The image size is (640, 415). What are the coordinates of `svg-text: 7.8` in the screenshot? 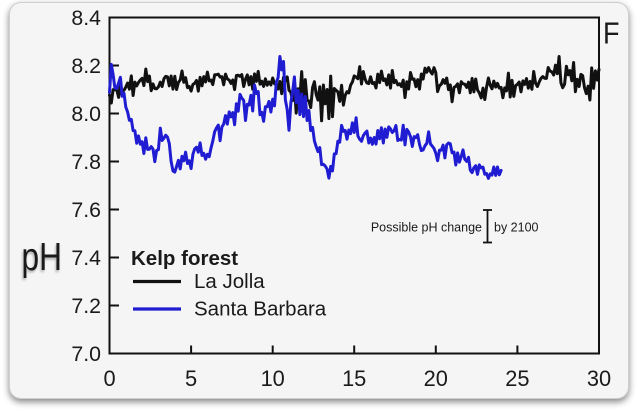 It's located at (86, 162).